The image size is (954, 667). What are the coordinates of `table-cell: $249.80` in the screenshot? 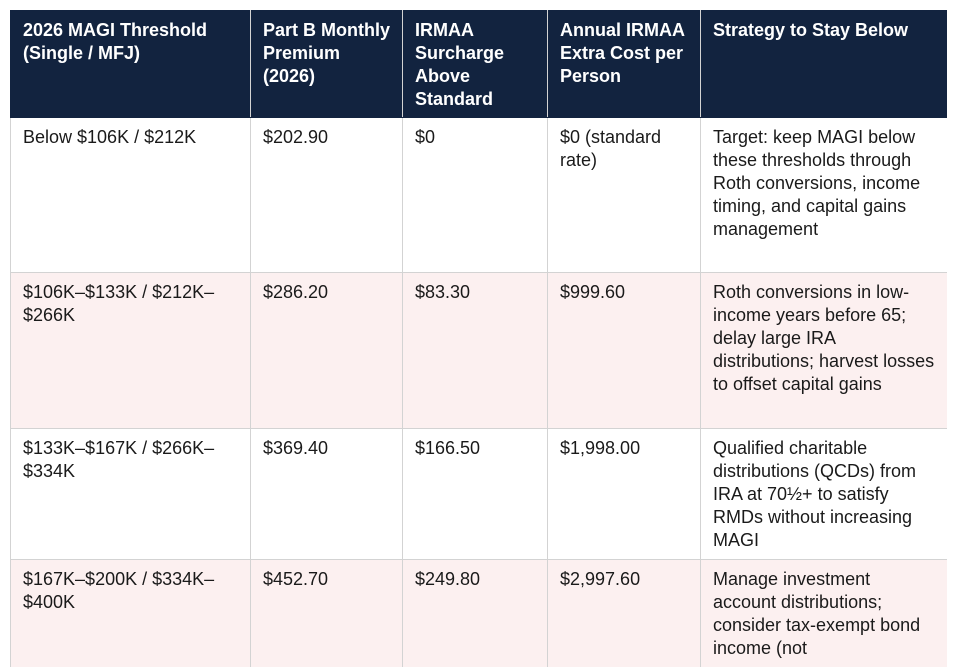 It's located at (475, 613).